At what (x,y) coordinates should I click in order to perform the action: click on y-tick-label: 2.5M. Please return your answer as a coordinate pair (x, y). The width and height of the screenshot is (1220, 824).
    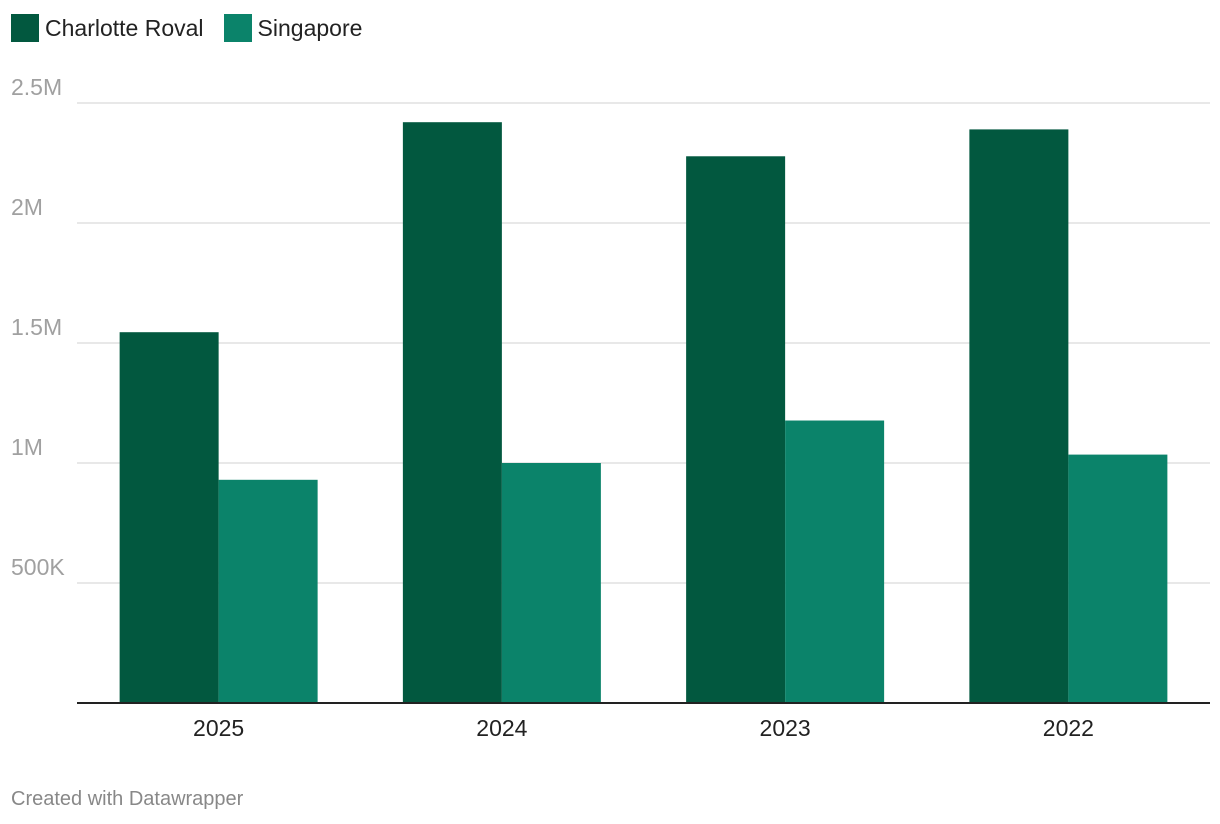
    Looking at the image, I should click on (36, 87).